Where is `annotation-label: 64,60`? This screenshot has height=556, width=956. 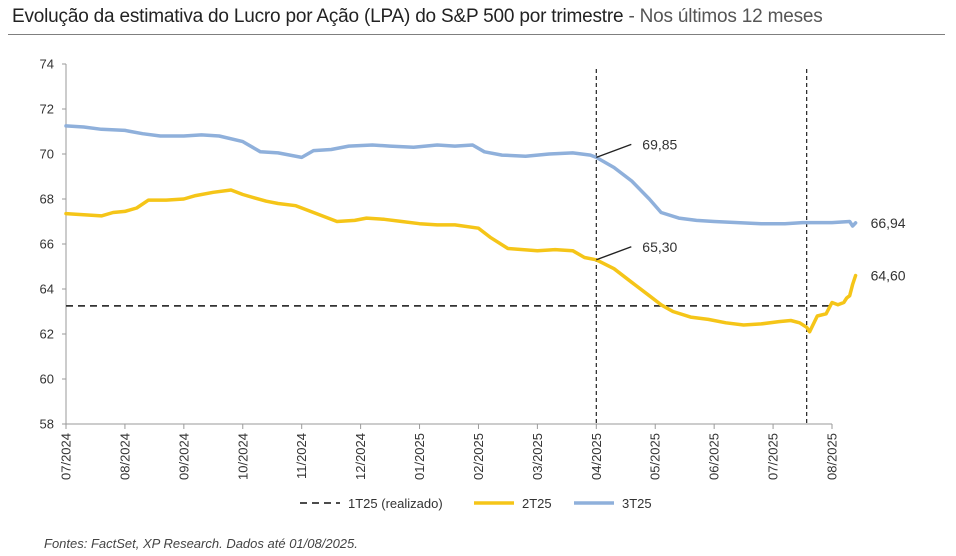
annotation-label: 64,60 is located at coordinates (888, 276).